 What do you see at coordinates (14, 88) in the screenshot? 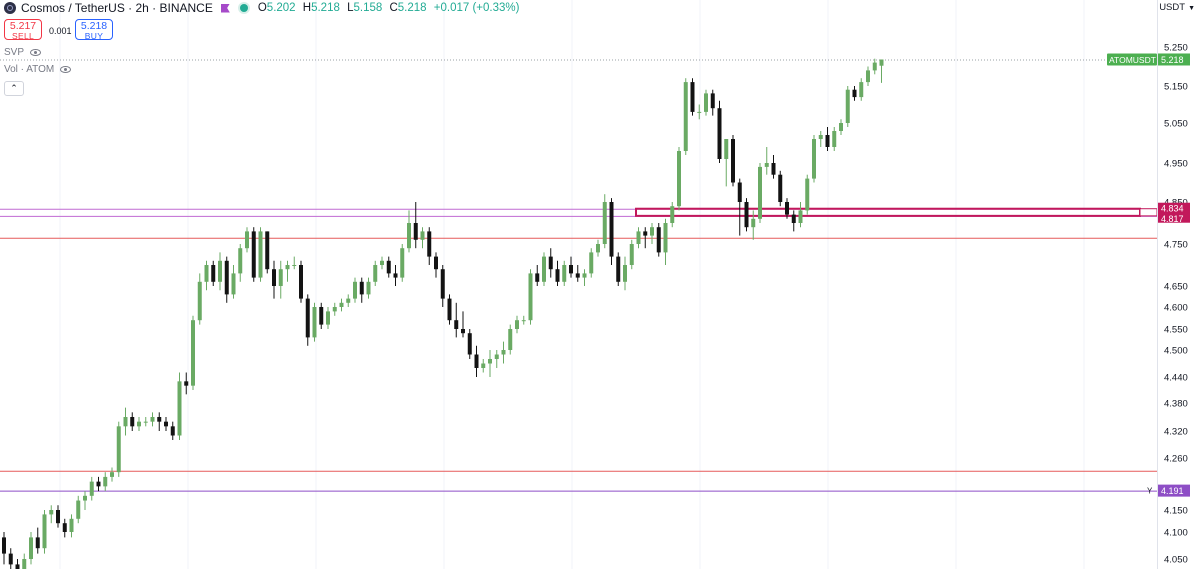
I see `collapse-indicators-button: ⌃` at bounding box center [14, 88].